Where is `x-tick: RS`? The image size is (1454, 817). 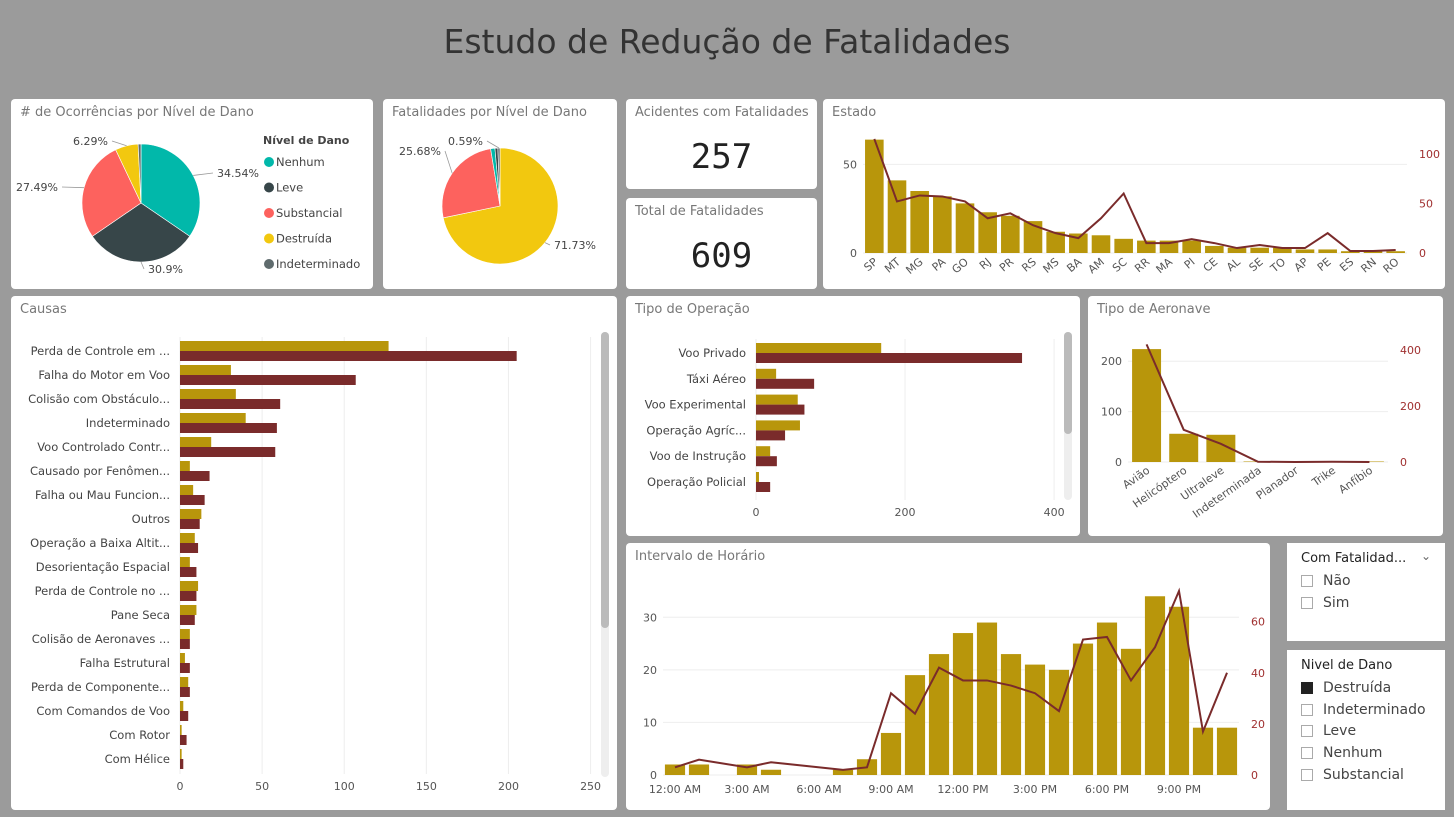 x-tick: RS is located at coordinates (1029, 264).